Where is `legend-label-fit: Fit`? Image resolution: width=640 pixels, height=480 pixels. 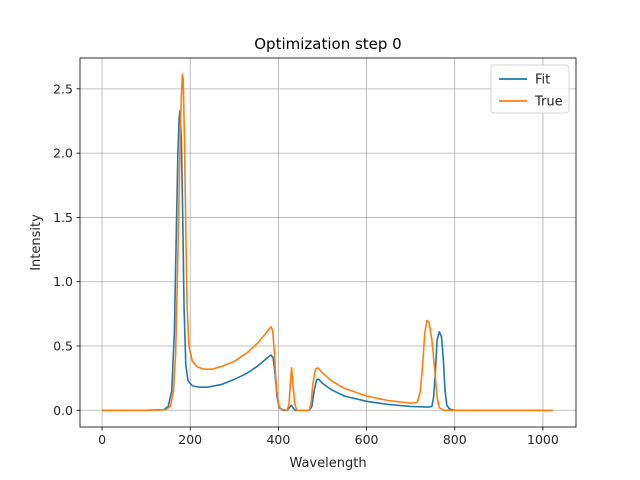
legend-label-fit: Fit is located at coordinates (542, 80).